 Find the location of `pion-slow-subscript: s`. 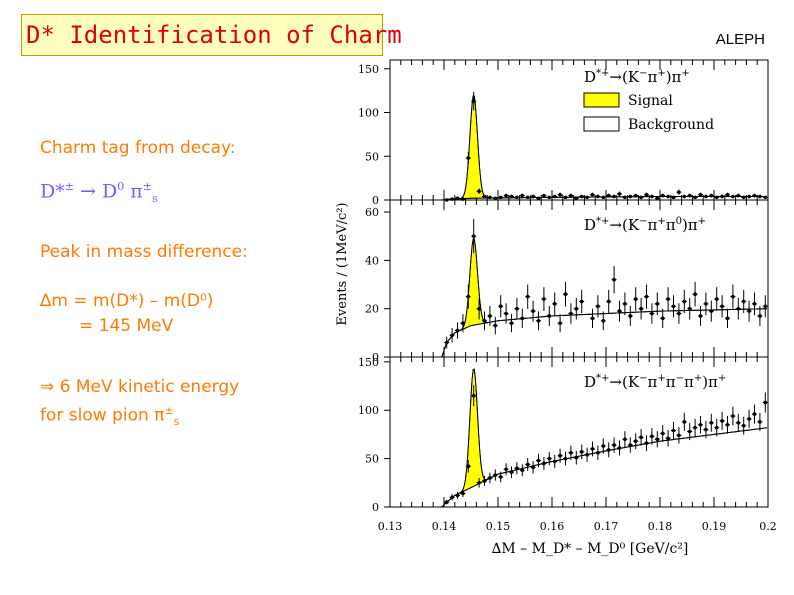

pion-slow-subscript: s is located at coordinates (154, 199).